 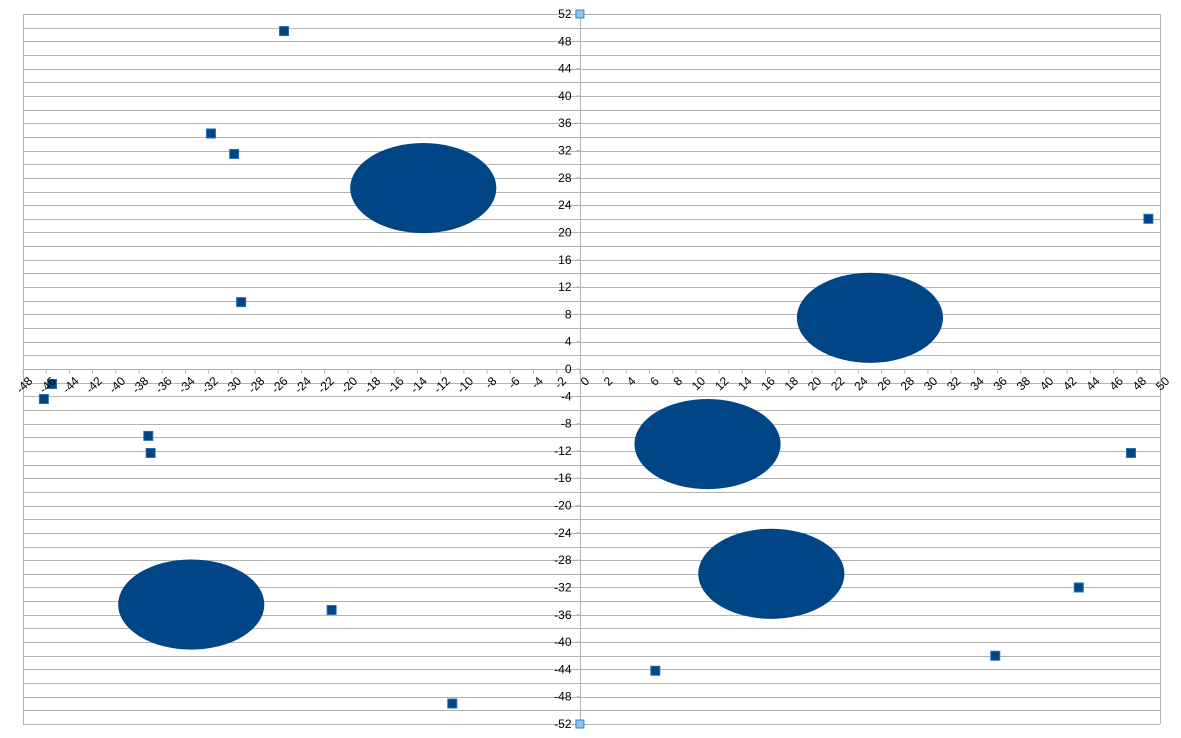 I want to click on y-tick-label: 28, so click(x=565, y=178).